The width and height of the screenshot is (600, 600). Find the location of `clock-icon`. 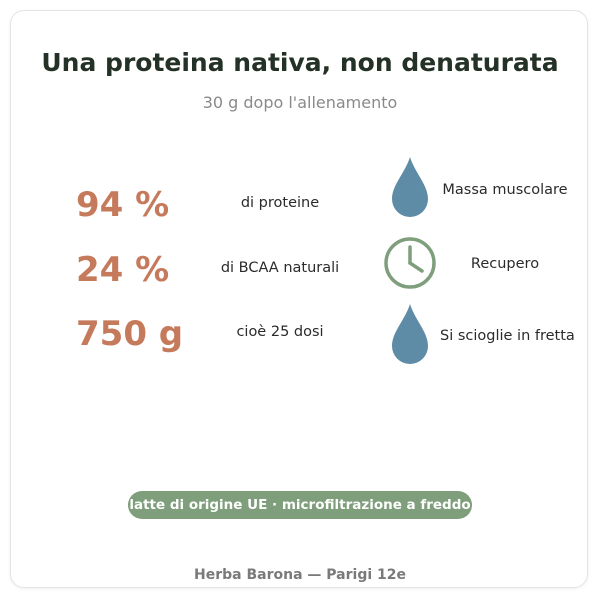

clock-icon is located at coordinates (410, 264).